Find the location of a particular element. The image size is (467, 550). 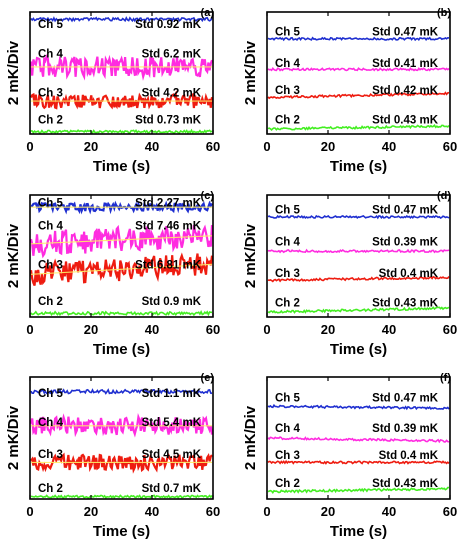

std-annotation: Std 5.4 mK is located at coordinates (172, 423).